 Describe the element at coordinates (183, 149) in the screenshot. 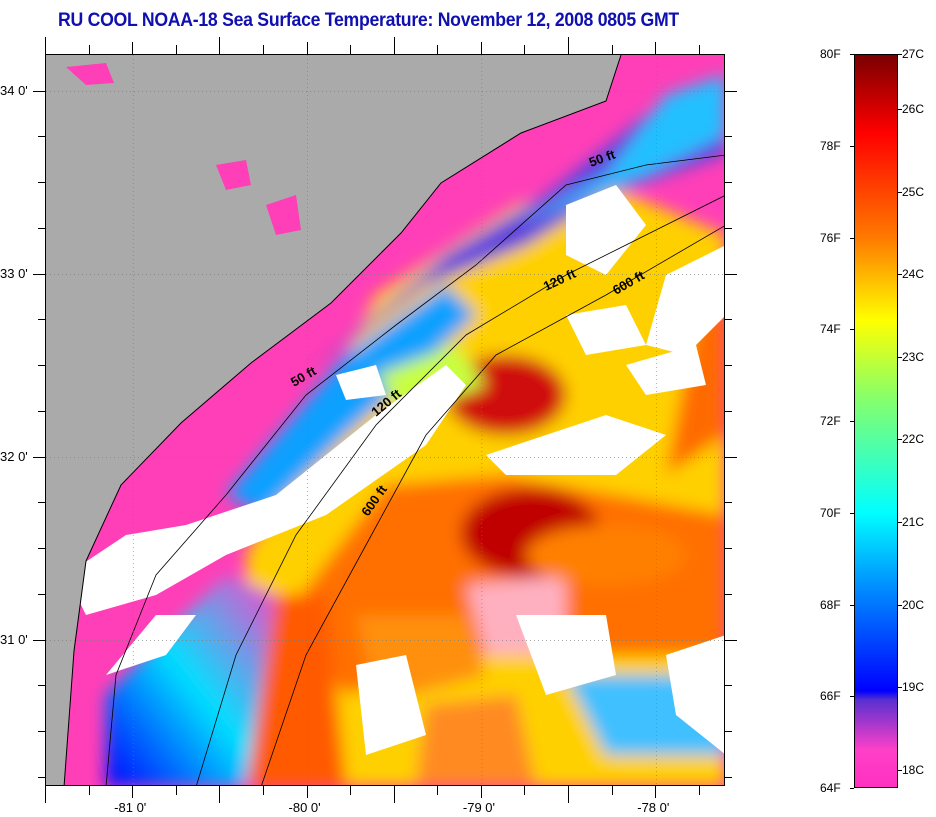

I see `inland-water` at that location.